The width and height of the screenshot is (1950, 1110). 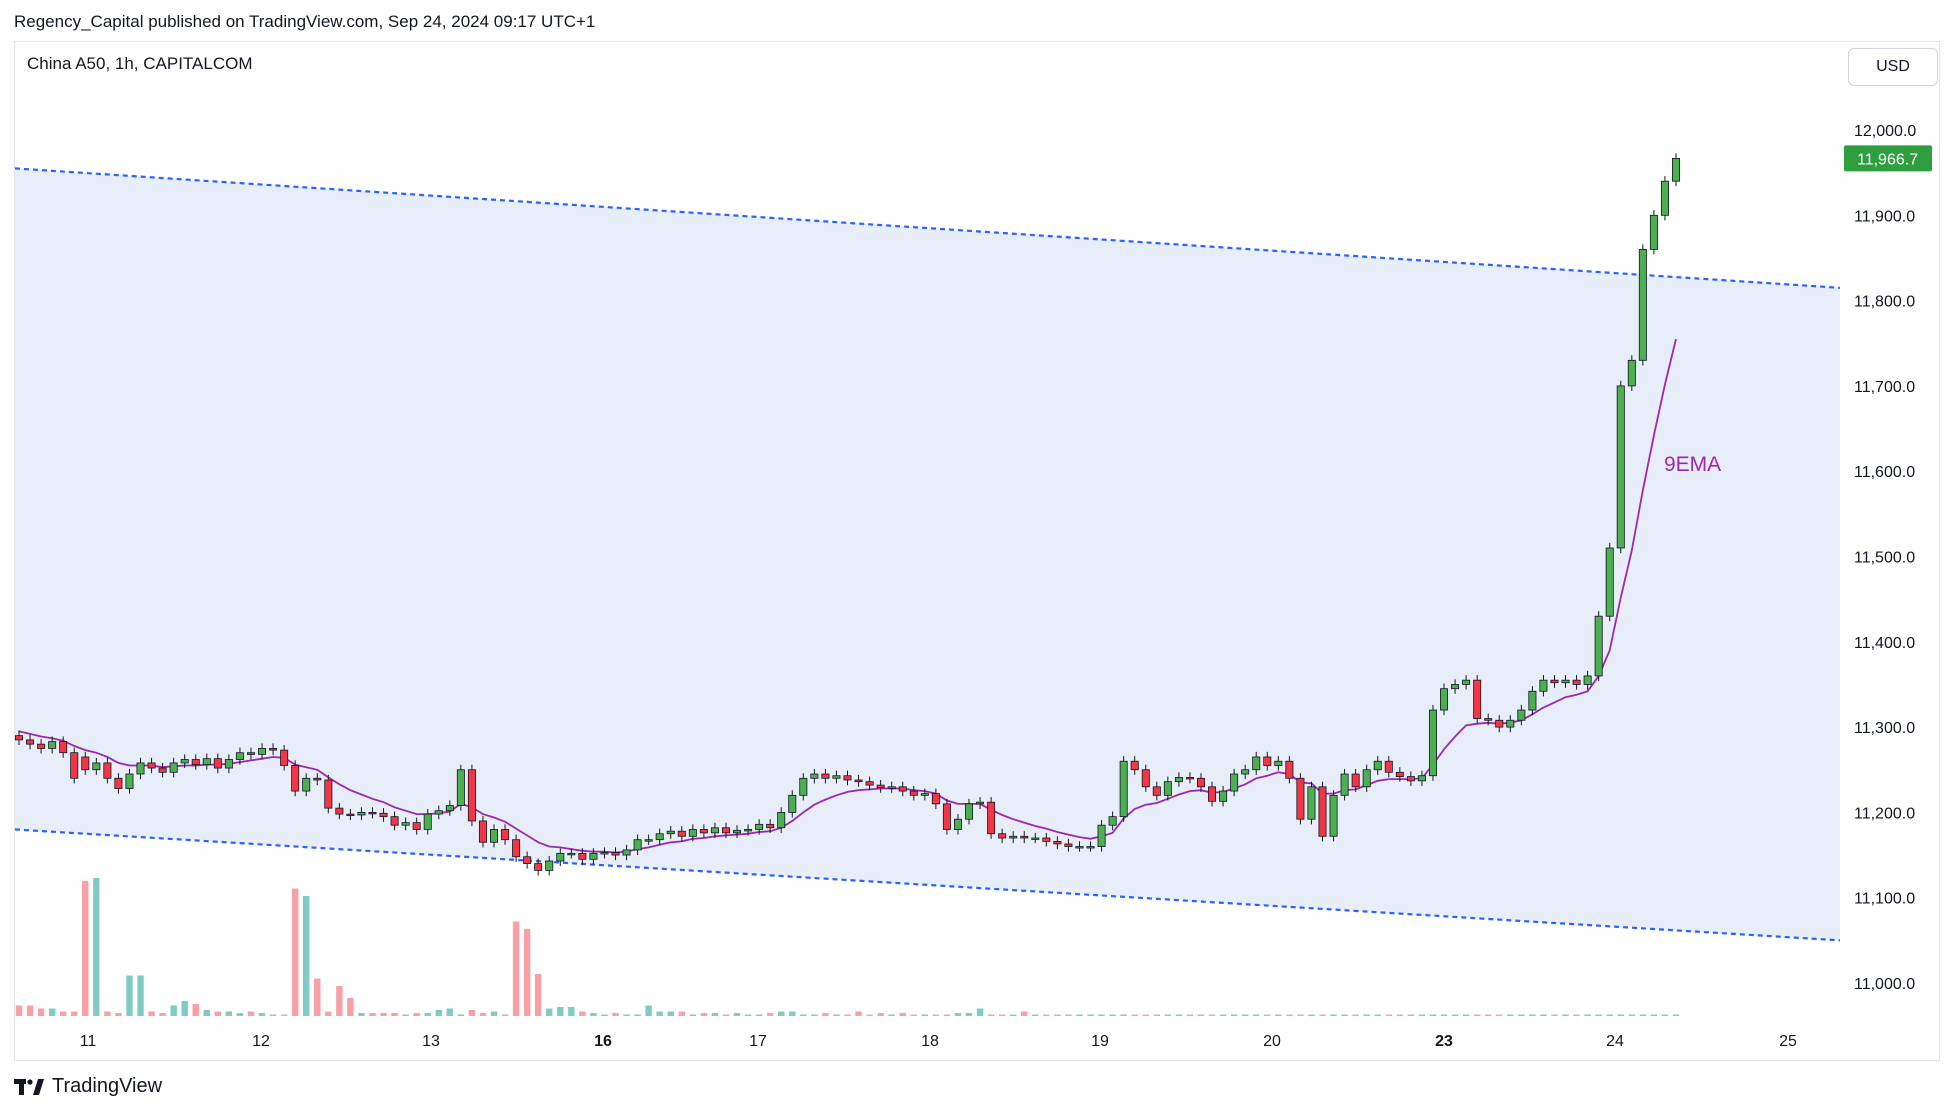 What do you see at coordinates (1893, 67) in the screenshot?
I see `currency-button: USD` at bounding box center [1893, 67].